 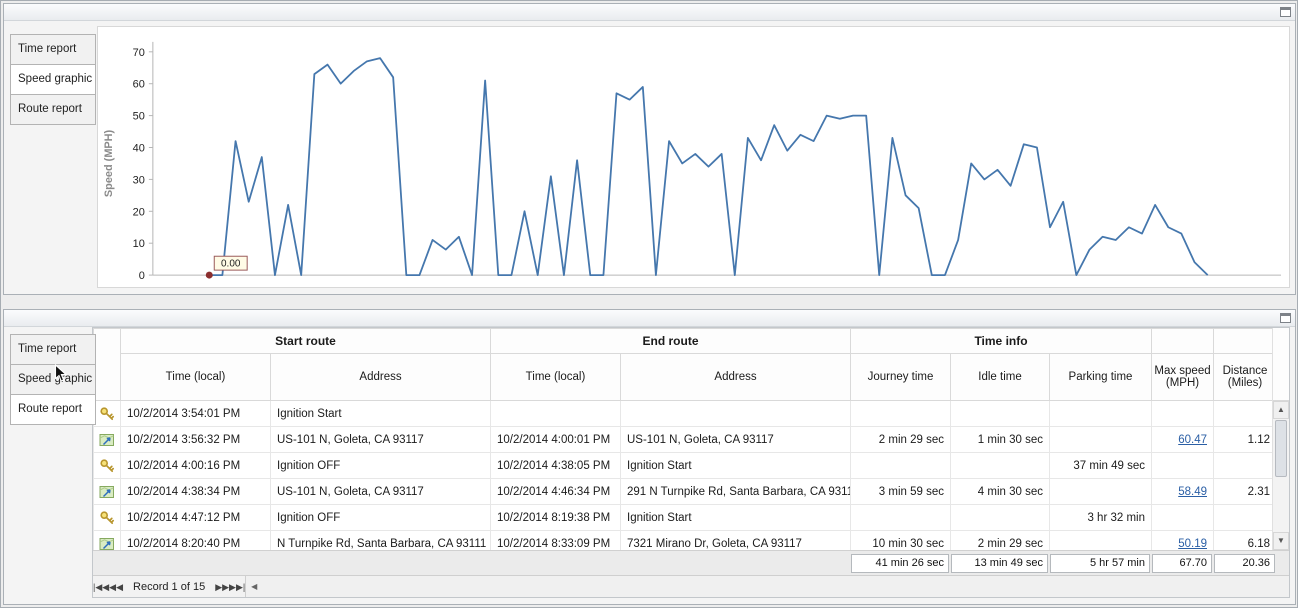 What do you see at coordinates (107, 517) in the screenshot?
I see `key-icon` at bounding box center [107, 517].